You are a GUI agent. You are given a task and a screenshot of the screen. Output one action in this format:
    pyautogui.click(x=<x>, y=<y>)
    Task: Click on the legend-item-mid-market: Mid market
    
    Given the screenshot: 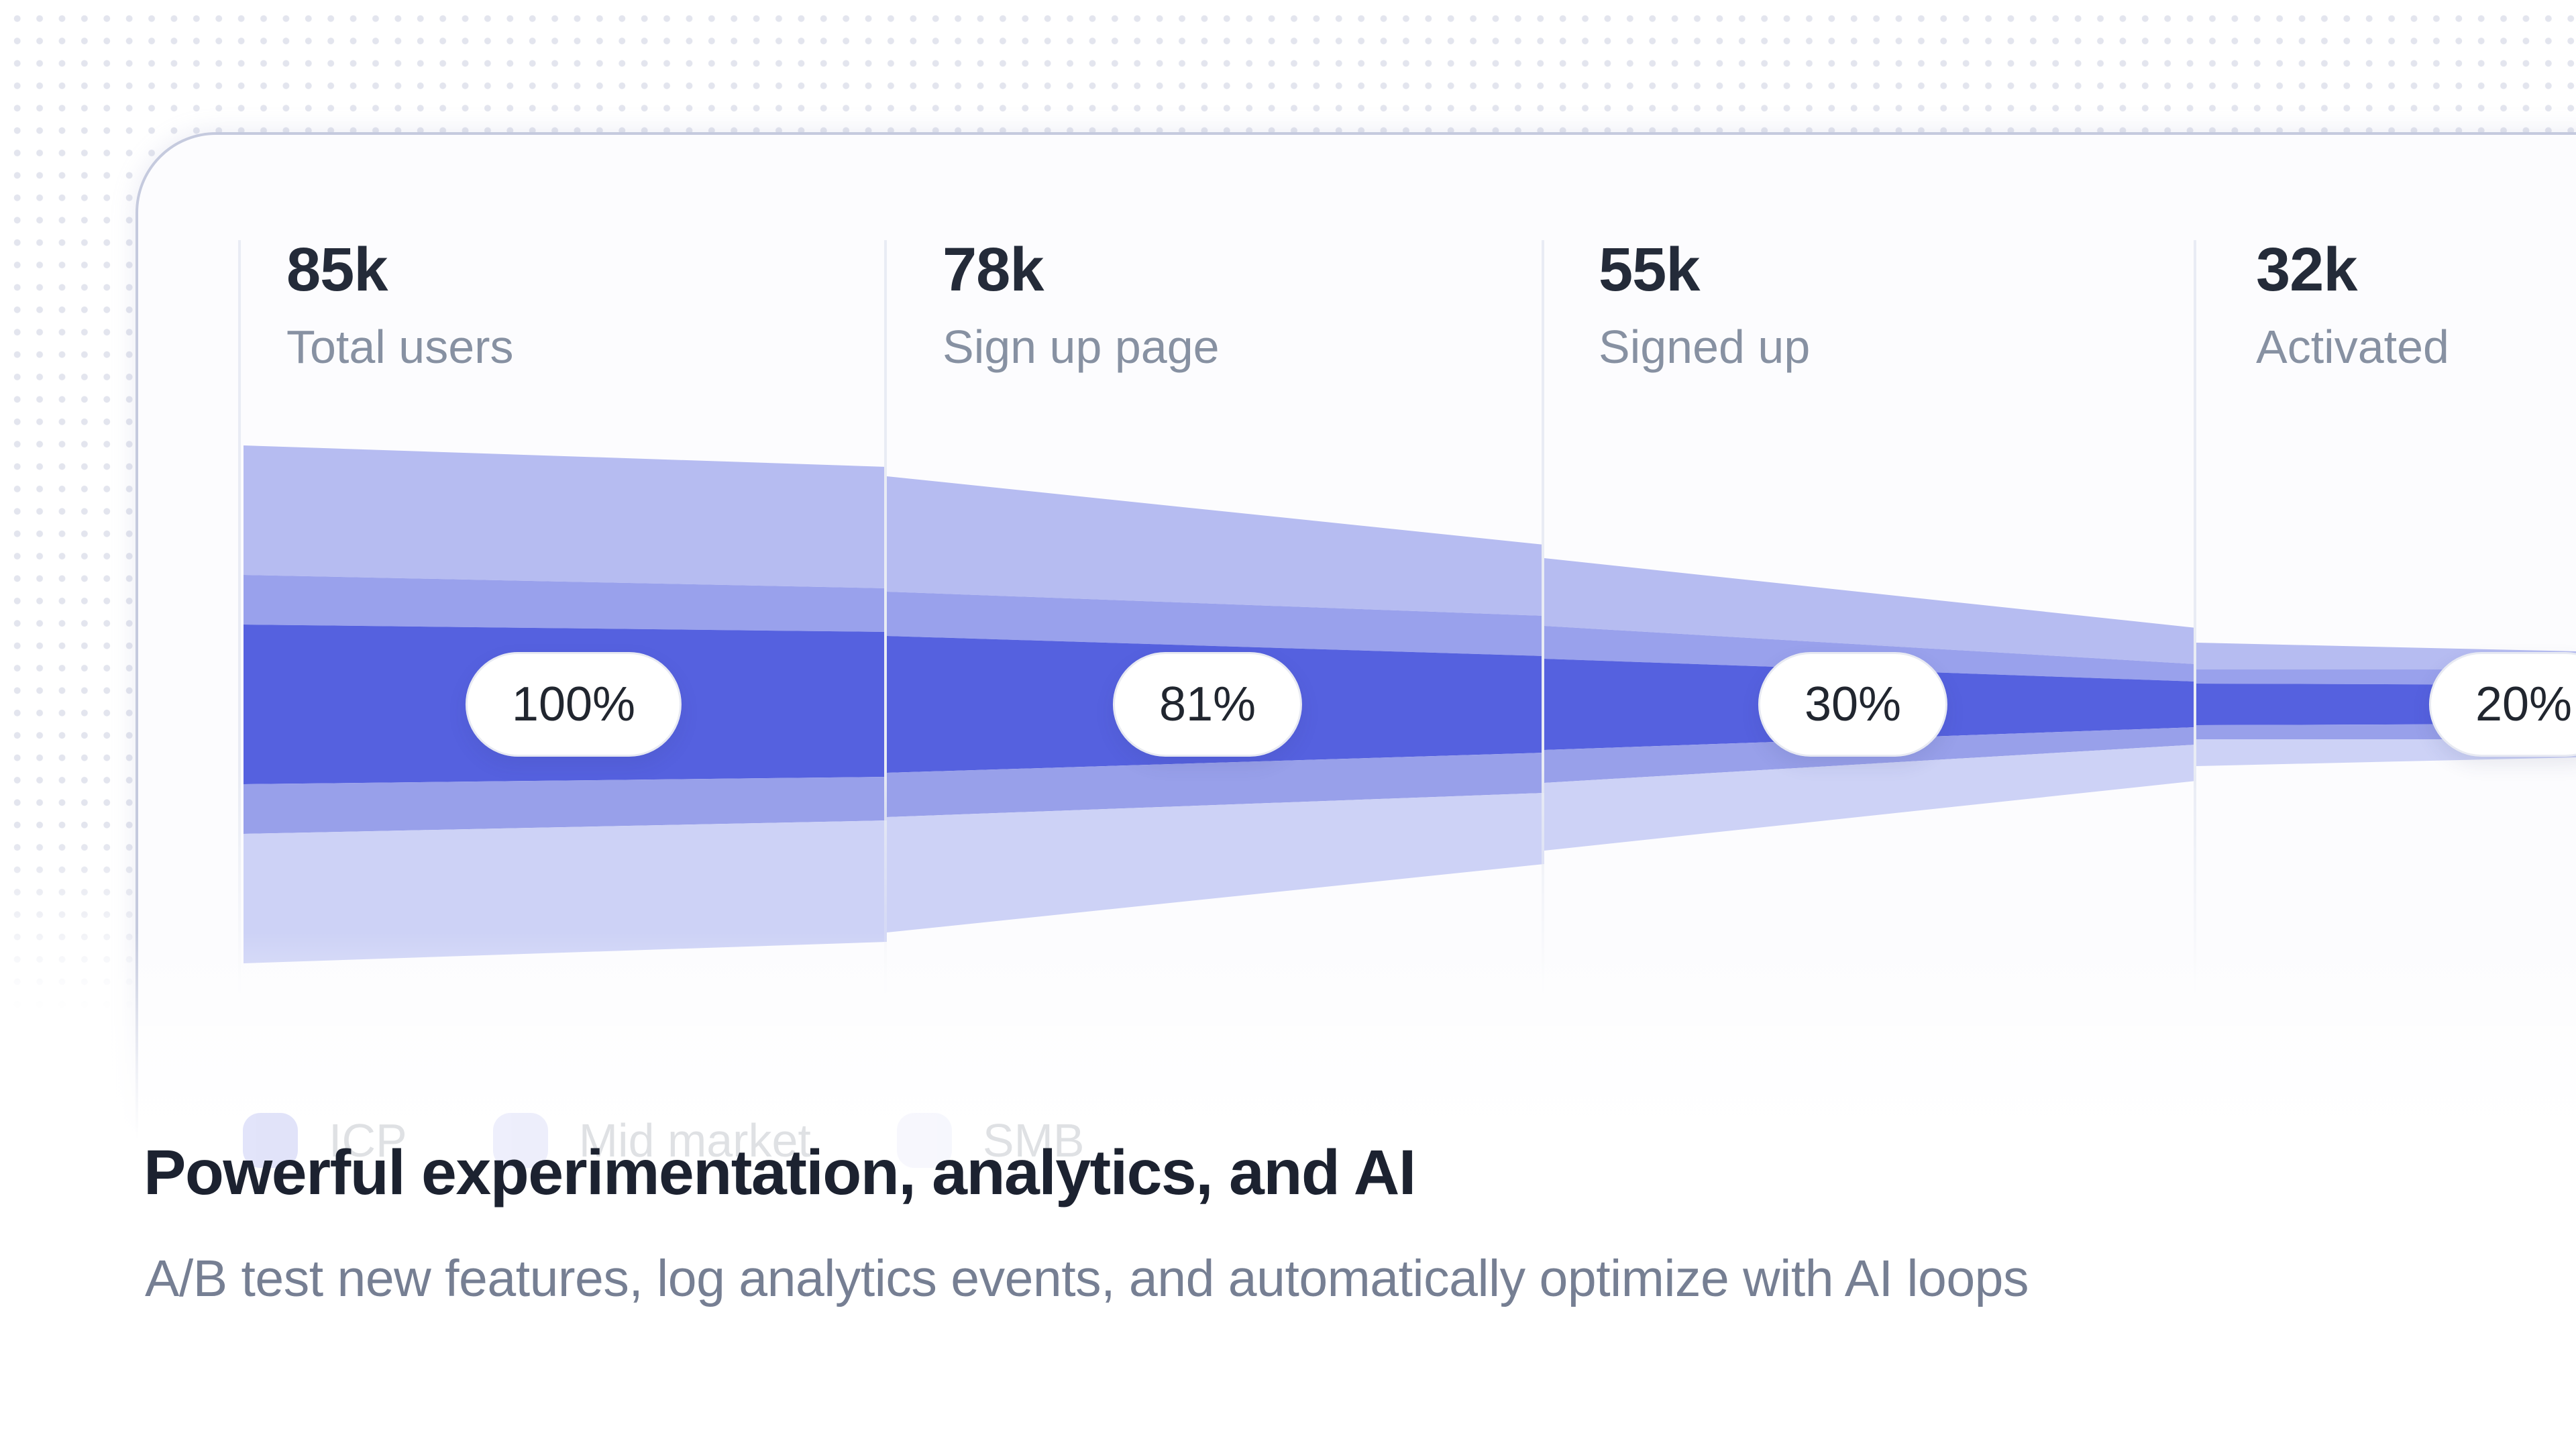 What is the action you would take?
    pyautogui.click(x=651, y=1140)
    